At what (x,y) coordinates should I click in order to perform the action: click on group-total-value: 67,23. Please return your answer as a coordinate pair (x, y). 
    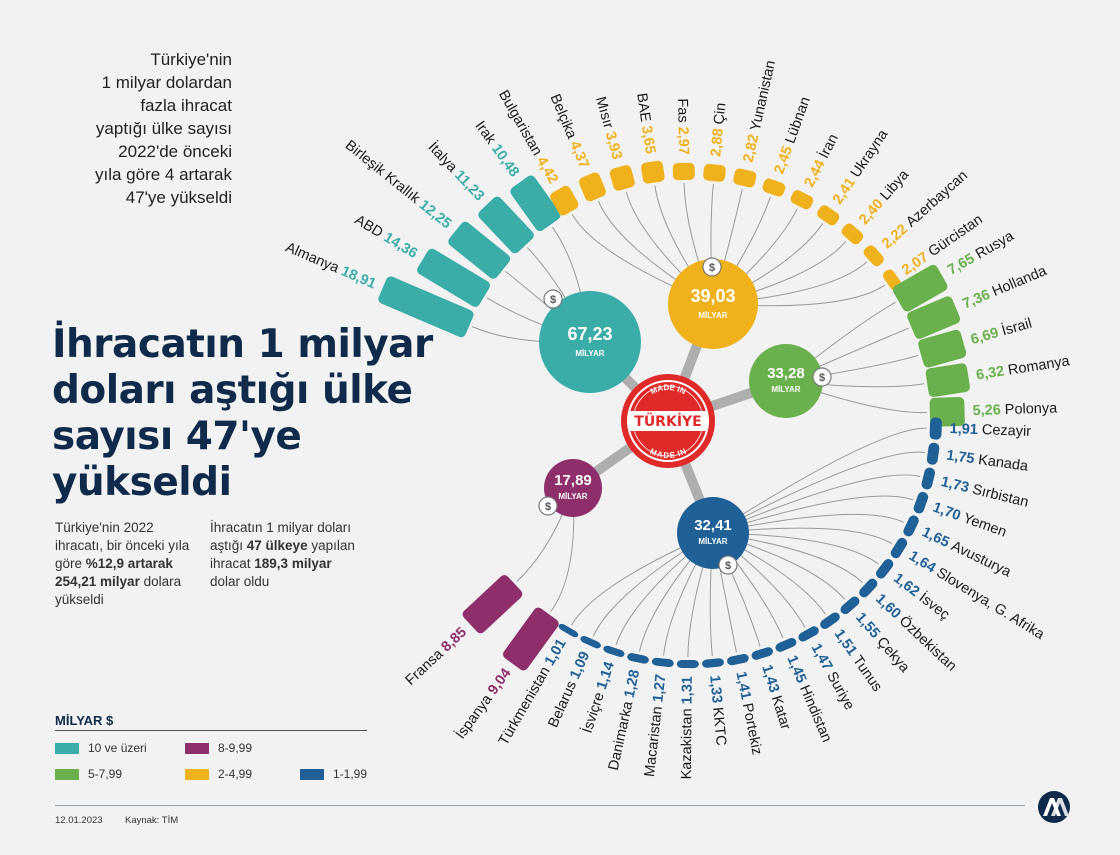
    Looking at the image, I should click on (589, 334).